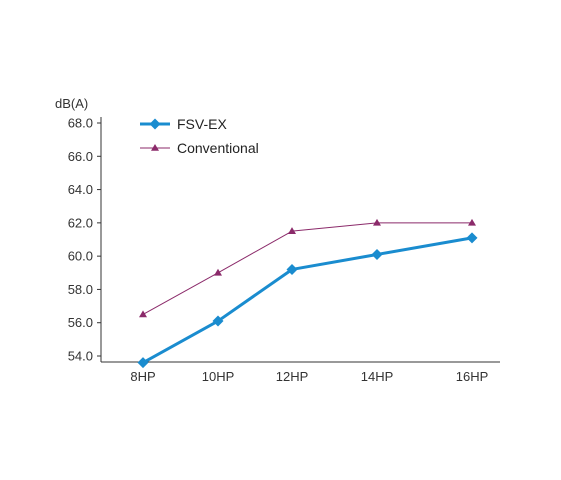 This screenshot has height=480, width=561. I want to click on y-tick-label: 68.0, so click(80, 123).